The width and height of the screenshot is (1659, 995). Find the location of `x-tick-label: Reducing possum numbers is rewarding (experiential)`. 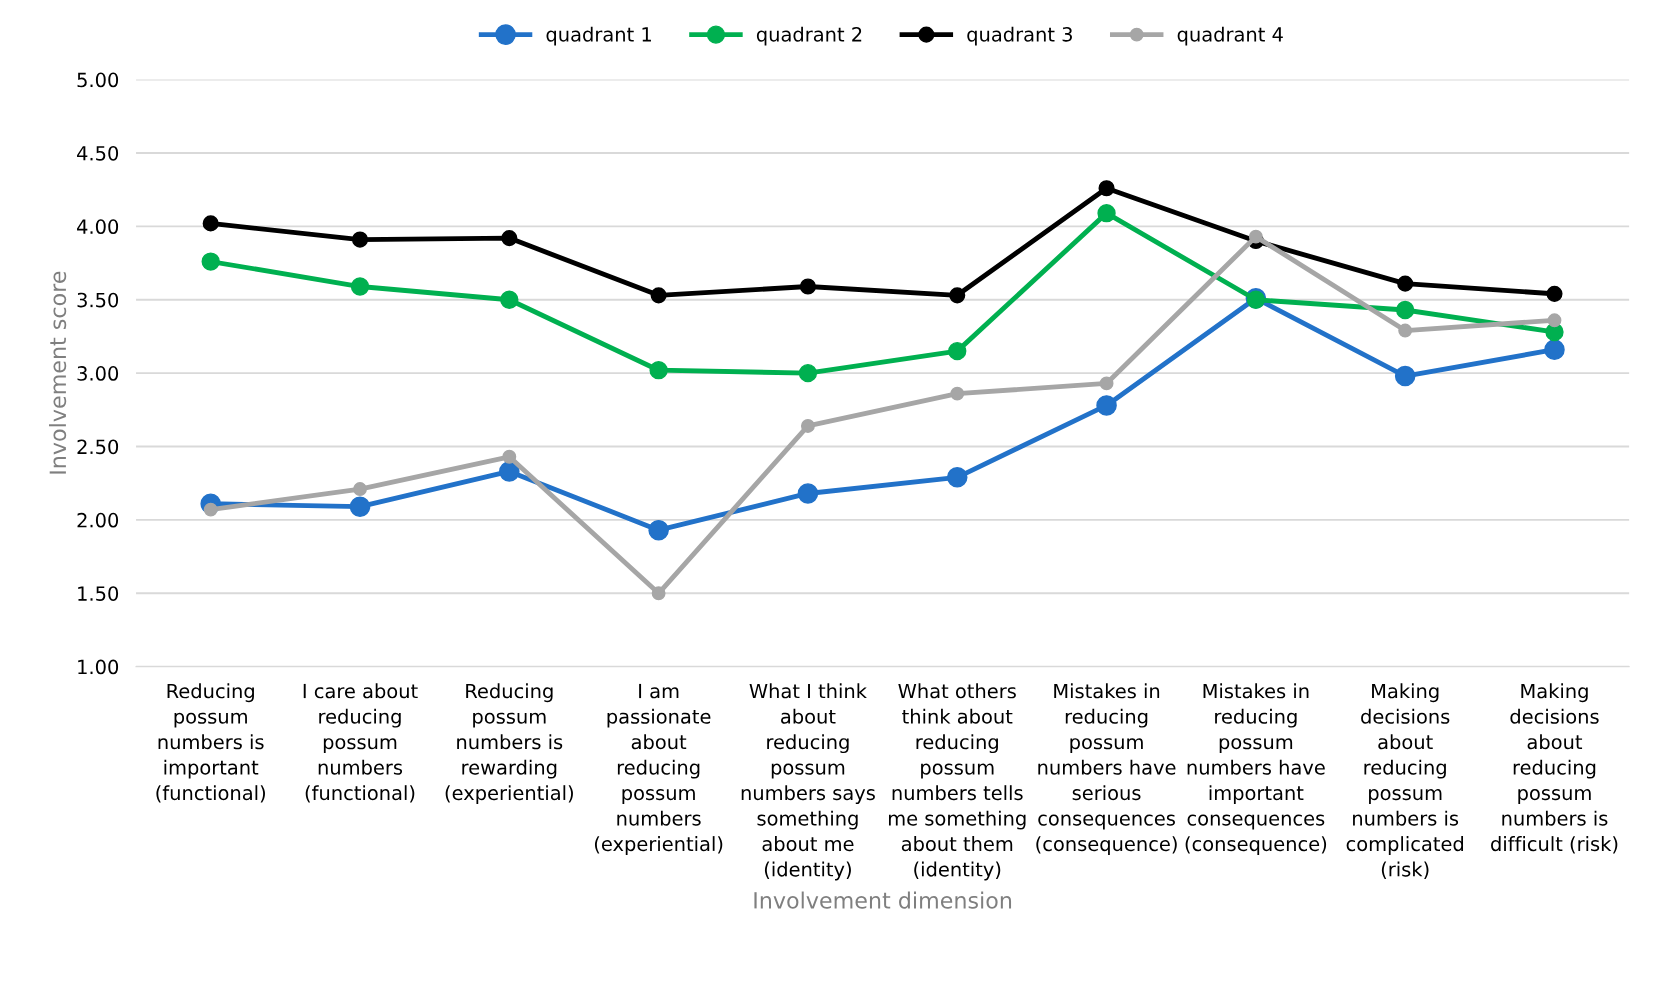

x-tick-label: Reducing possum numbers is rewarding (experiential) is located at coordinates (509, 743).